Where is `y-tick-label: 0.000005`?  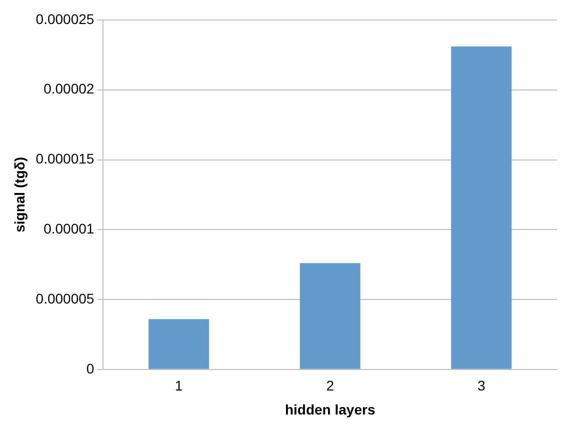
y-tick-label: 0.000005 is located at coordinates (65, 298).